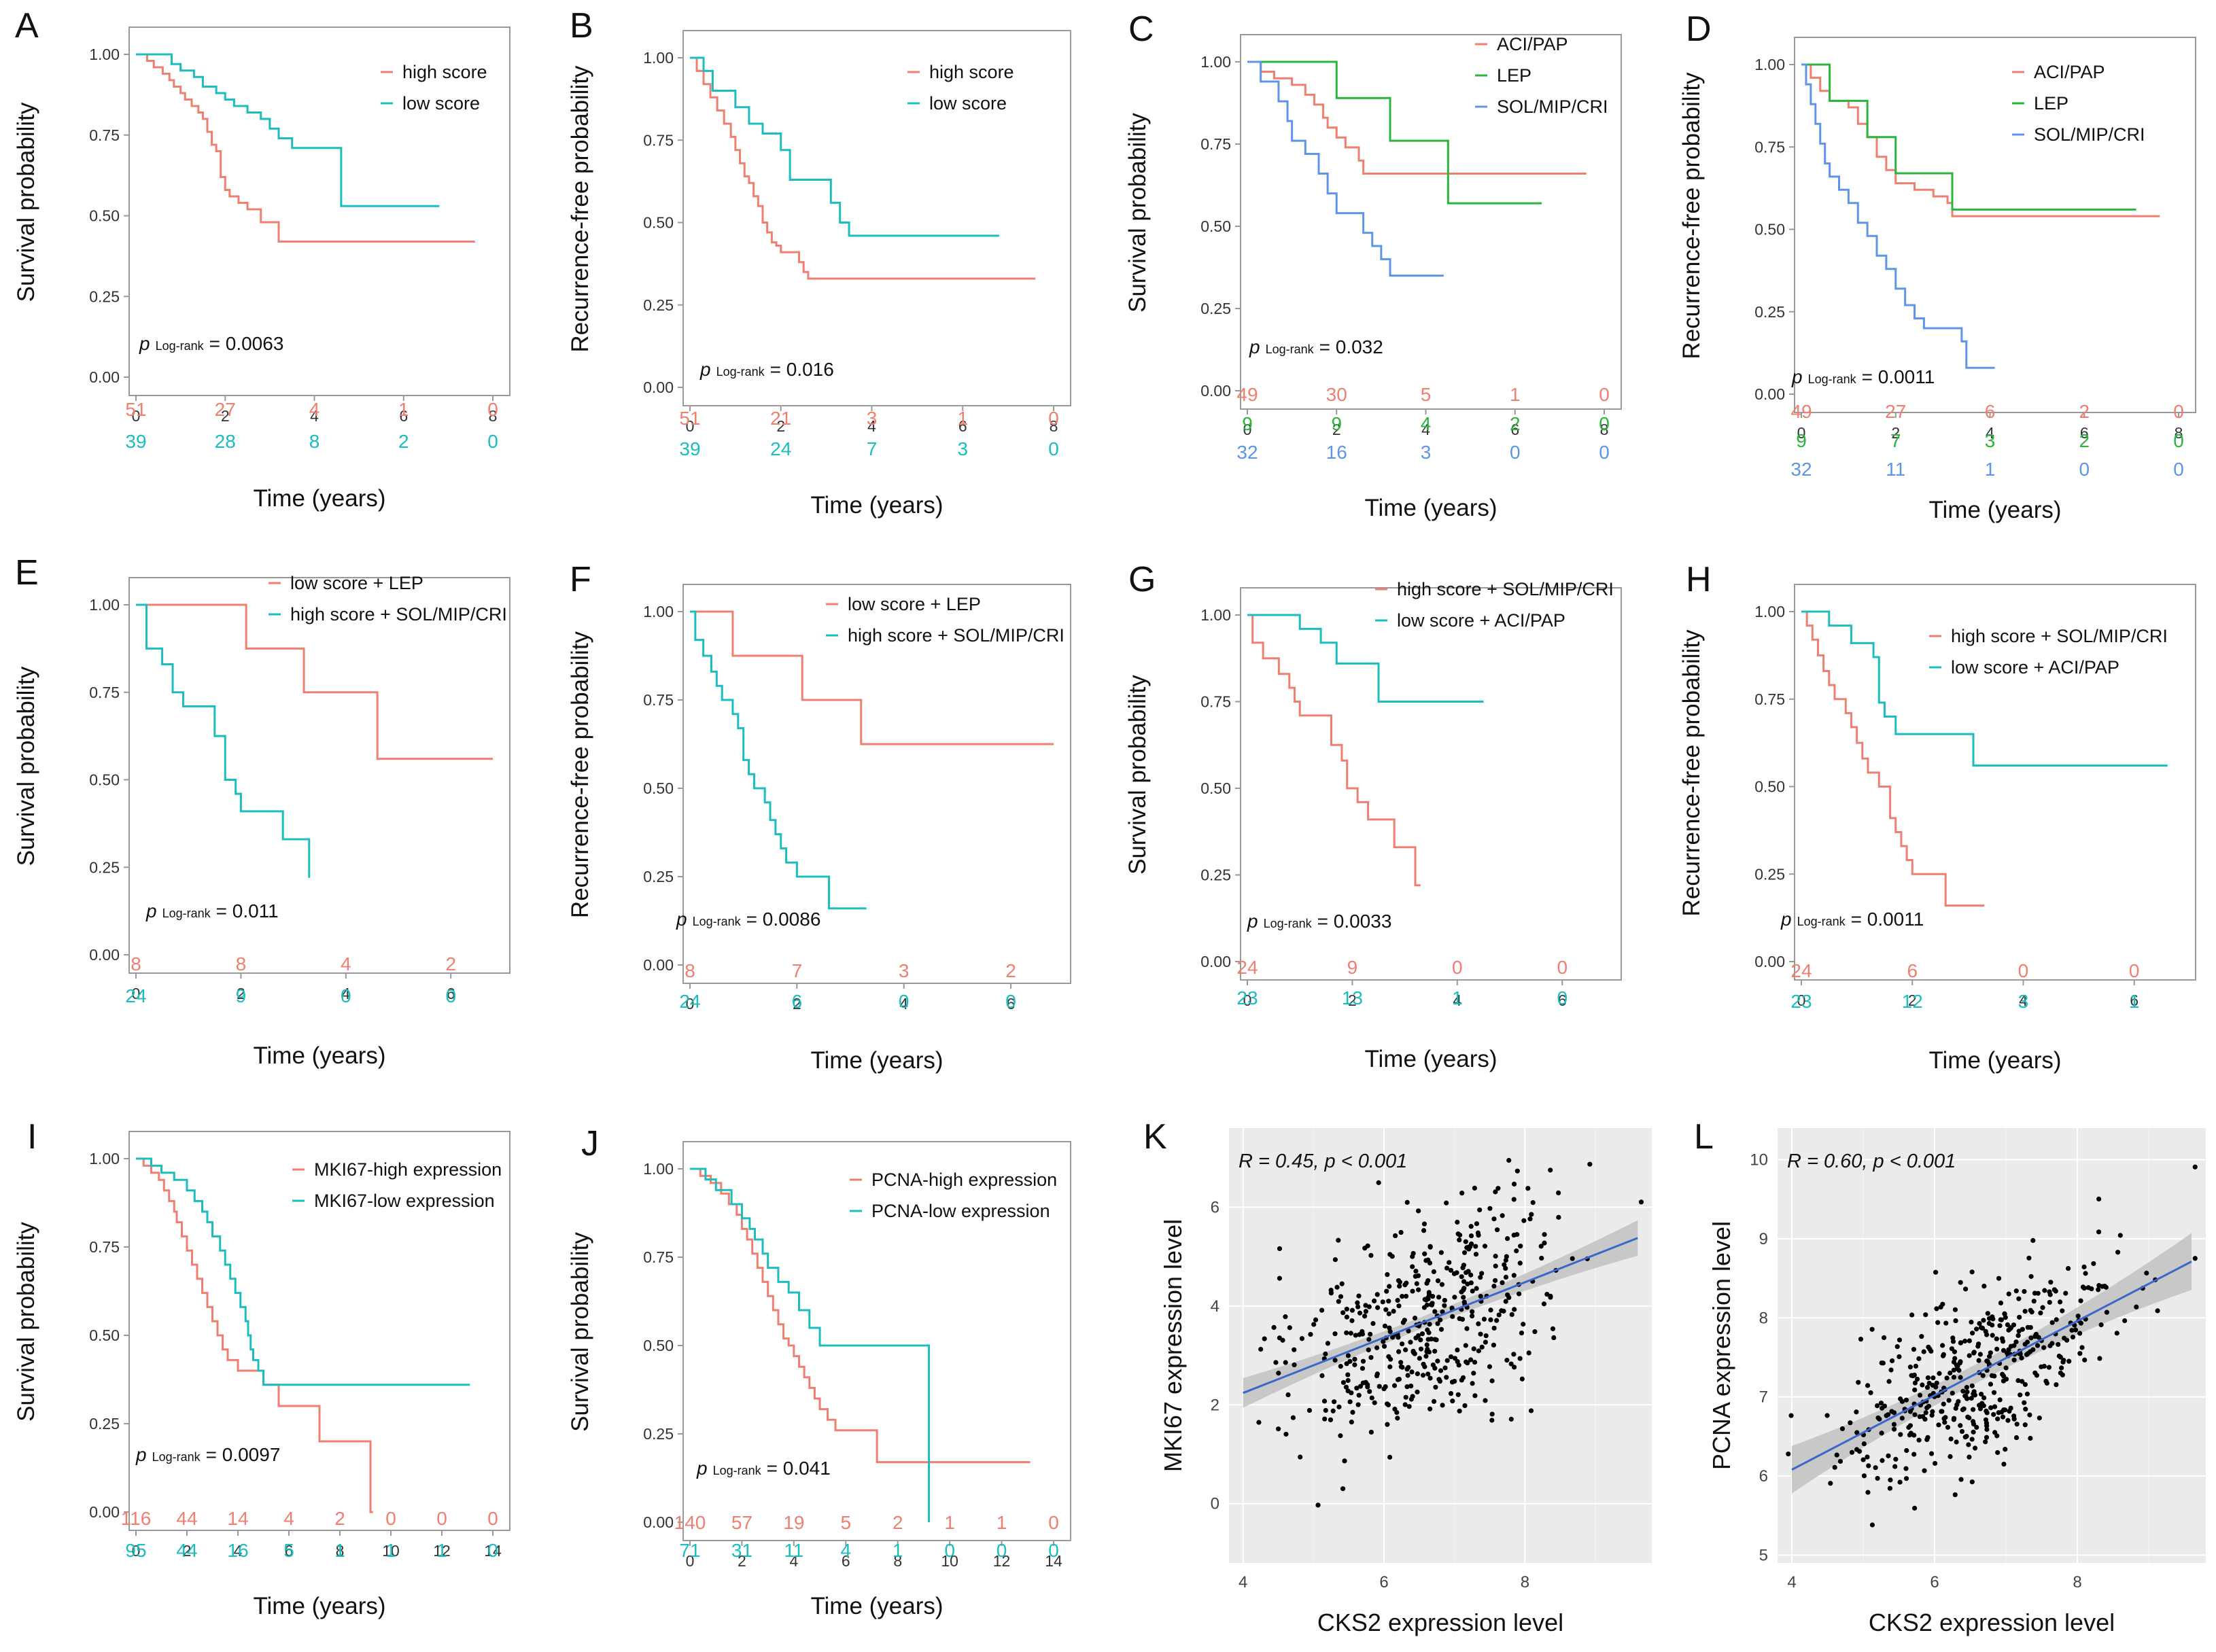 The image size is (2216, 1652). What do you see at coordinates (1352, 967) in the screenshot?
I see `risk-count: 9` at bounding box center [1352, 967].